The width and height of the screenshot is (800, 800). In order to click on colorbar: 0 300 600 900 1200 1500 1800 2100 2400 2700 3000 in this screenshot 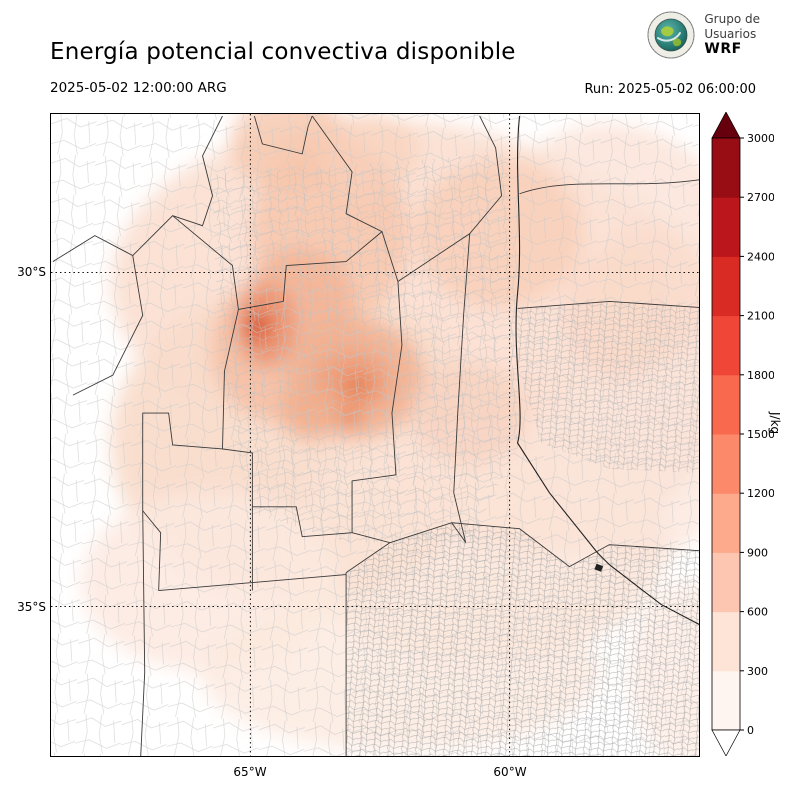, I will do `click(742, 435)`.